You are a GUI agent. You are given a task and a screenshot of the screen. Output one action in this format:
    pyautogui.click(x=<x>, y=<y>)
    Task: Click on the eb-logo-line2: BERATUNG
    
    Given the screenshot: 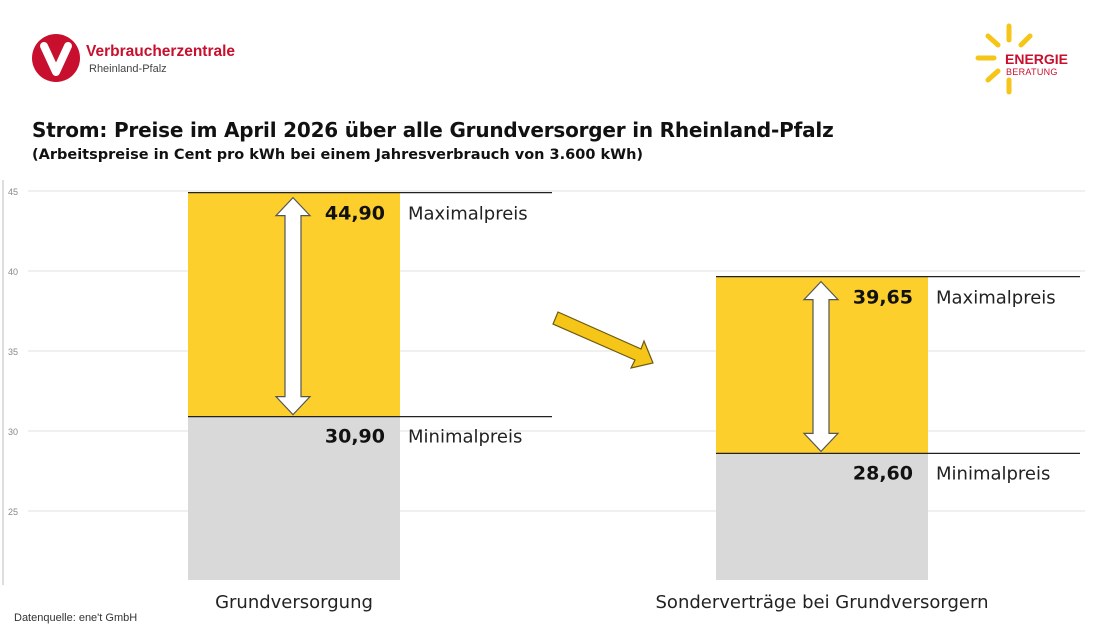 What is the action you would take?
    pyautogui.click(x=1032, y=72)
    